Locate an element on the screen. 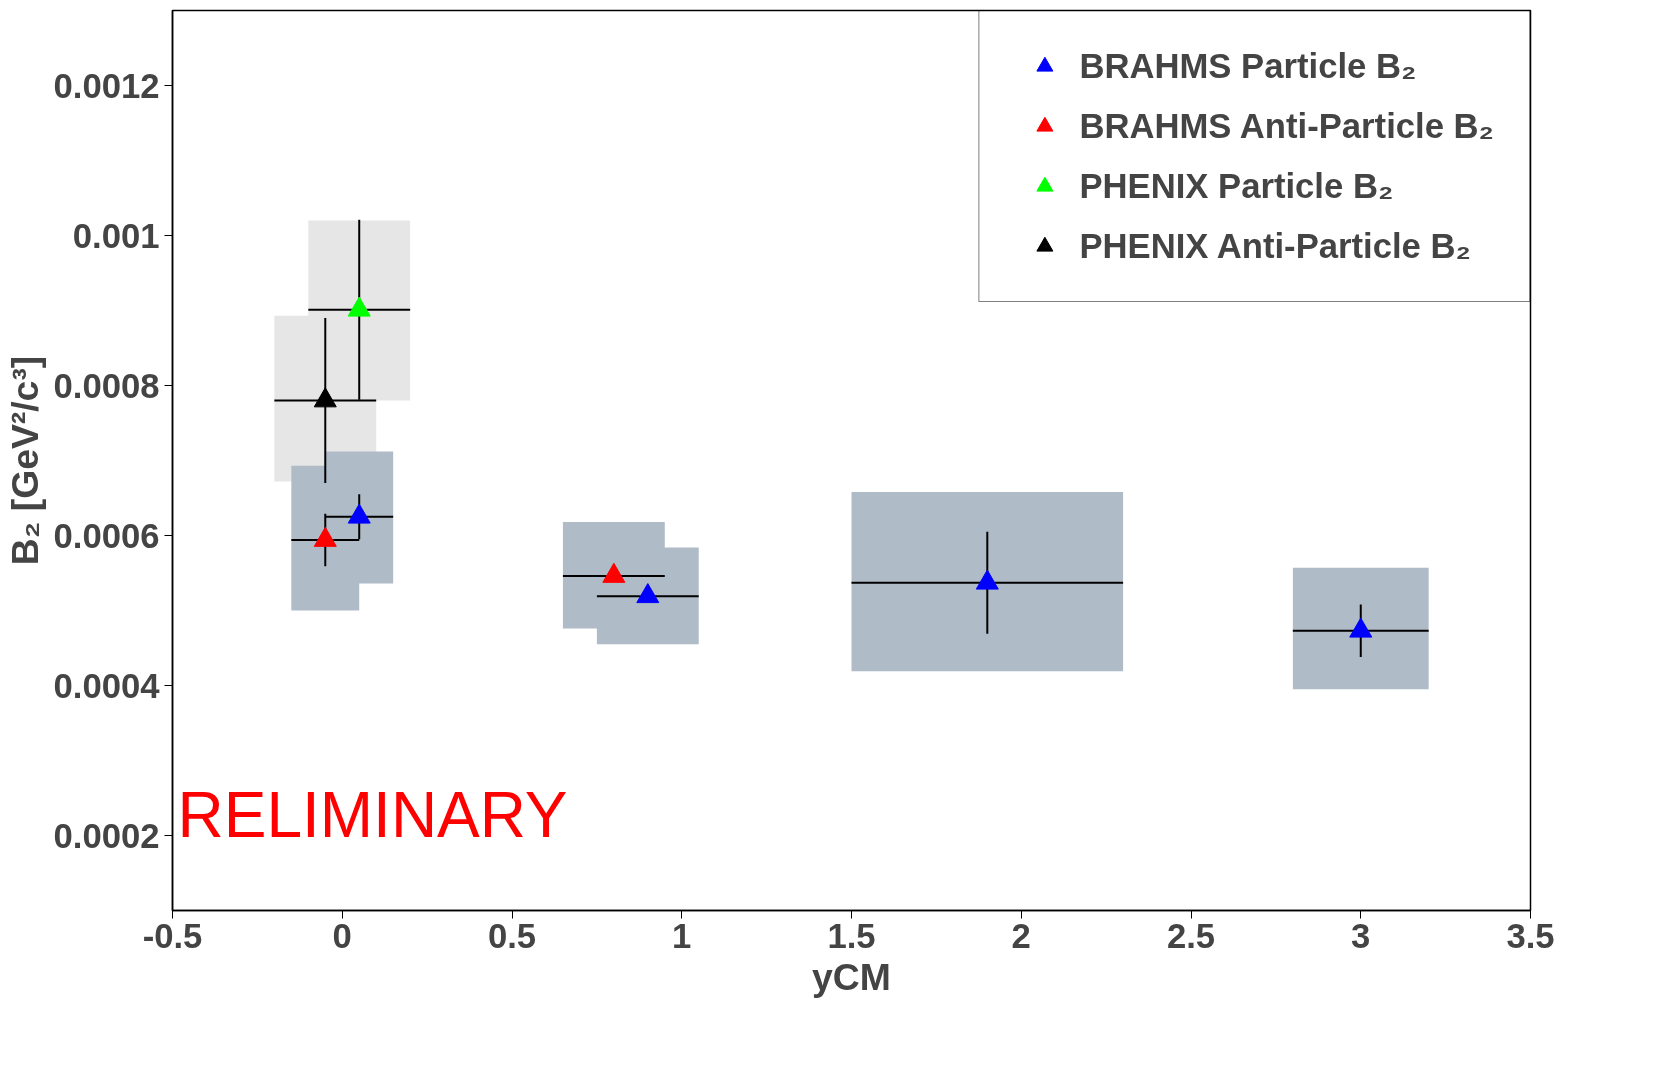 The width and height of the screenshot is (1670, 1074). y-axis-title: B₂ [GeV²/c³] is located at coordinates (24, 460).